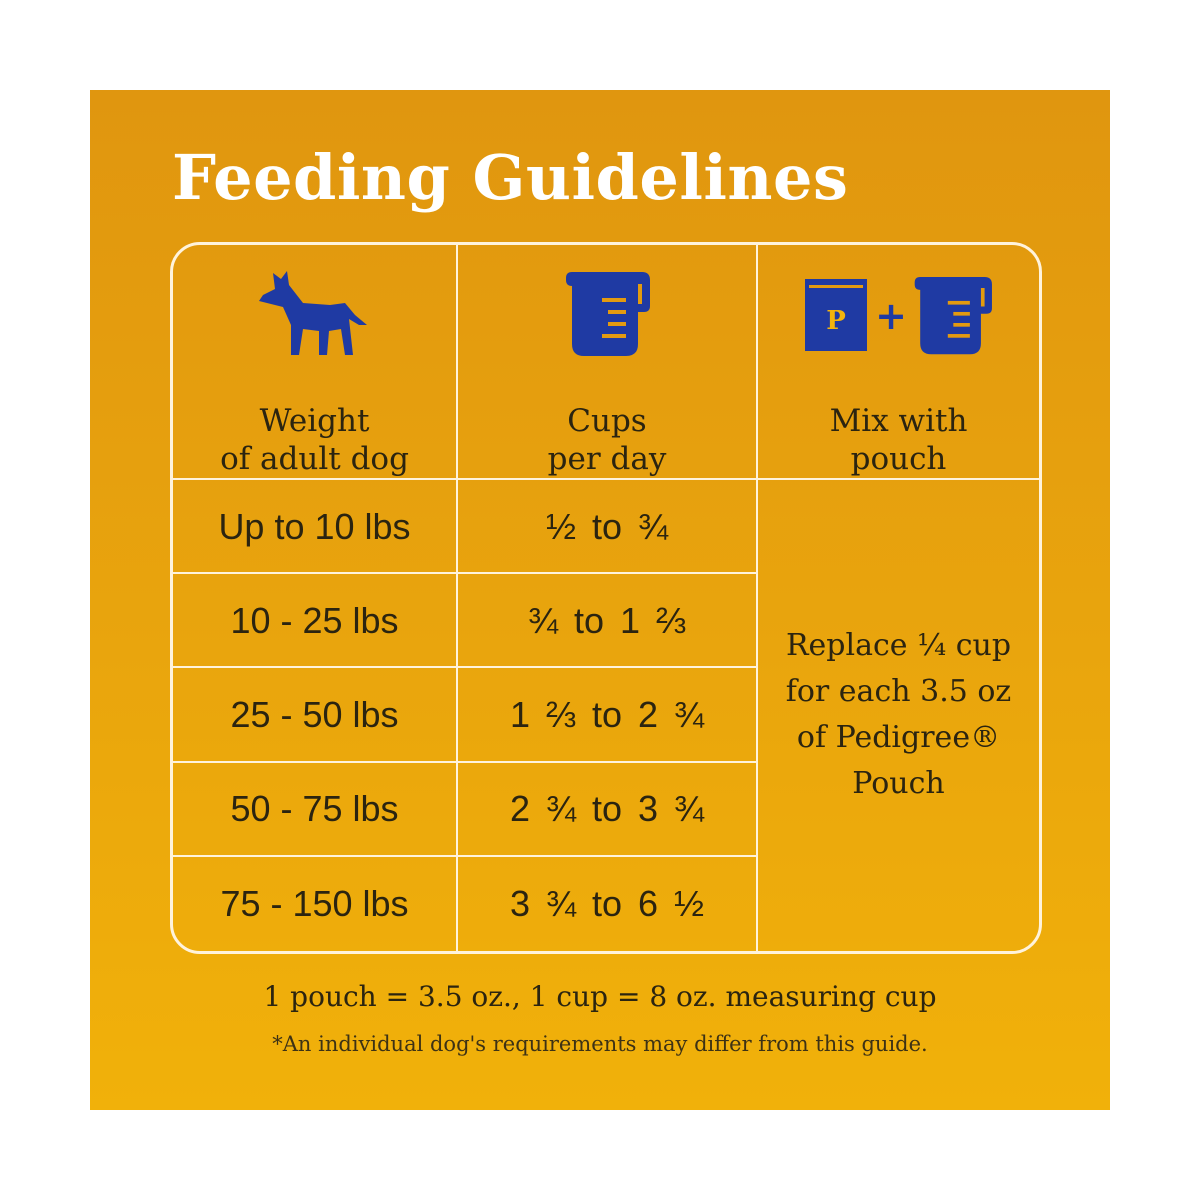 The image size is (1200, 1200). What do you see at coordinates (314, 440) in the screenshot?
I see `header-weight-label: Weight of adult dog` at bounding box center [314, 440].